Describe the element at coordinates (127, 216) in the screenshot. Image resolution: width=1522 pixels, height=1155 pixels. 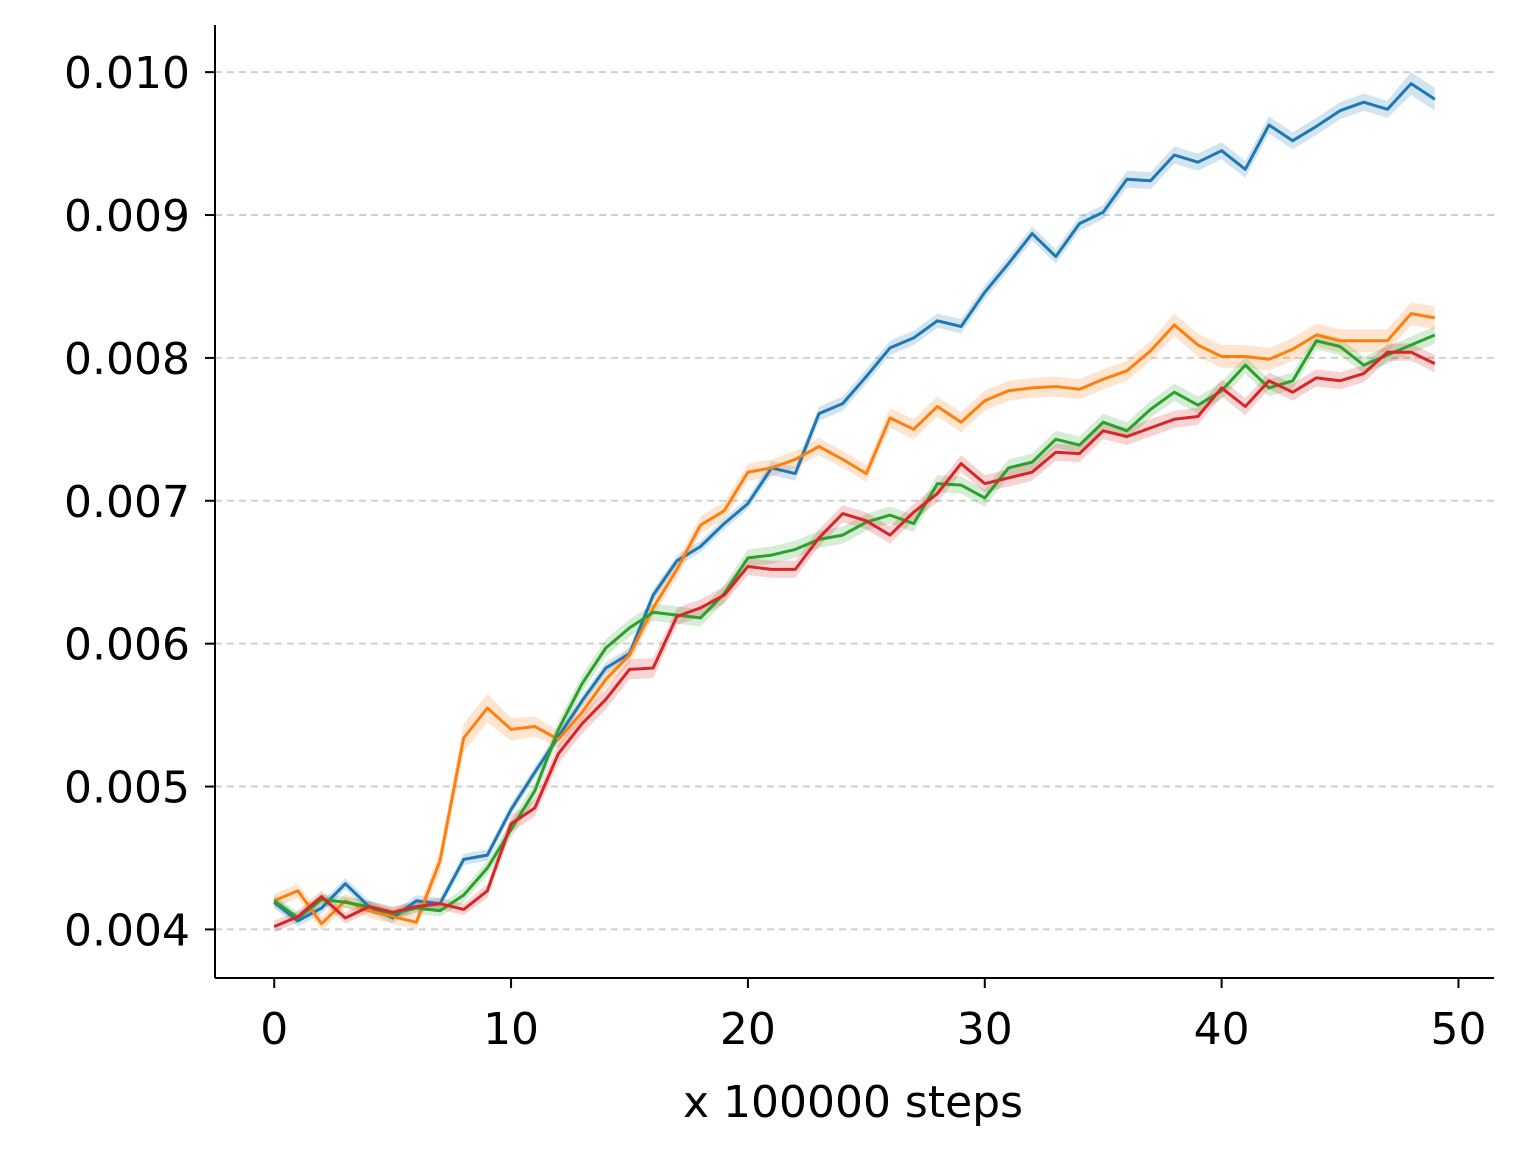
I see `y-tick-label-5: 0.009` at that location.